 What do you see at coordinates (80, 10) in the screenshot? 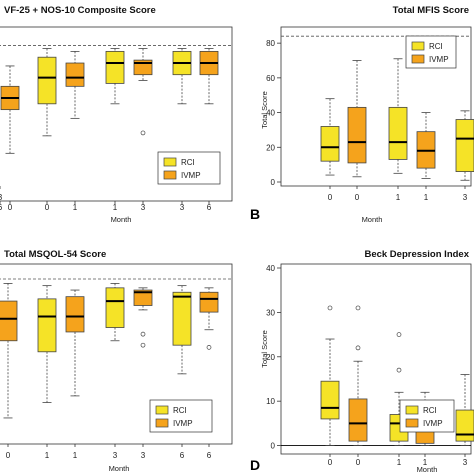
I see `chart-title: VF-25 + NOS-10 Composite Score` at bounding box center [80, 10].